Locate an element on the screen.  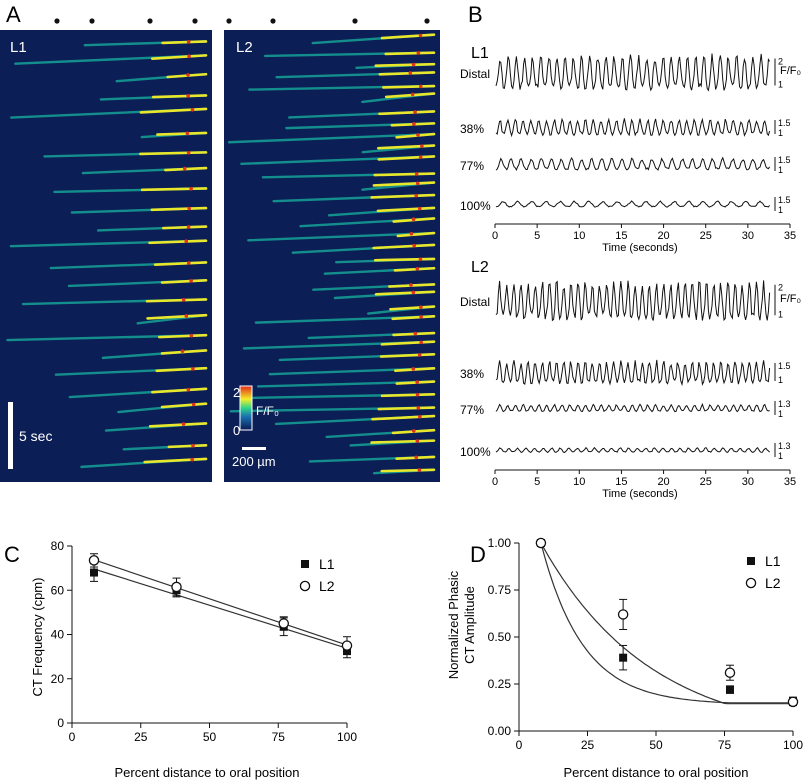
colorbar-min: 0 is located at coordinates (236, 430).